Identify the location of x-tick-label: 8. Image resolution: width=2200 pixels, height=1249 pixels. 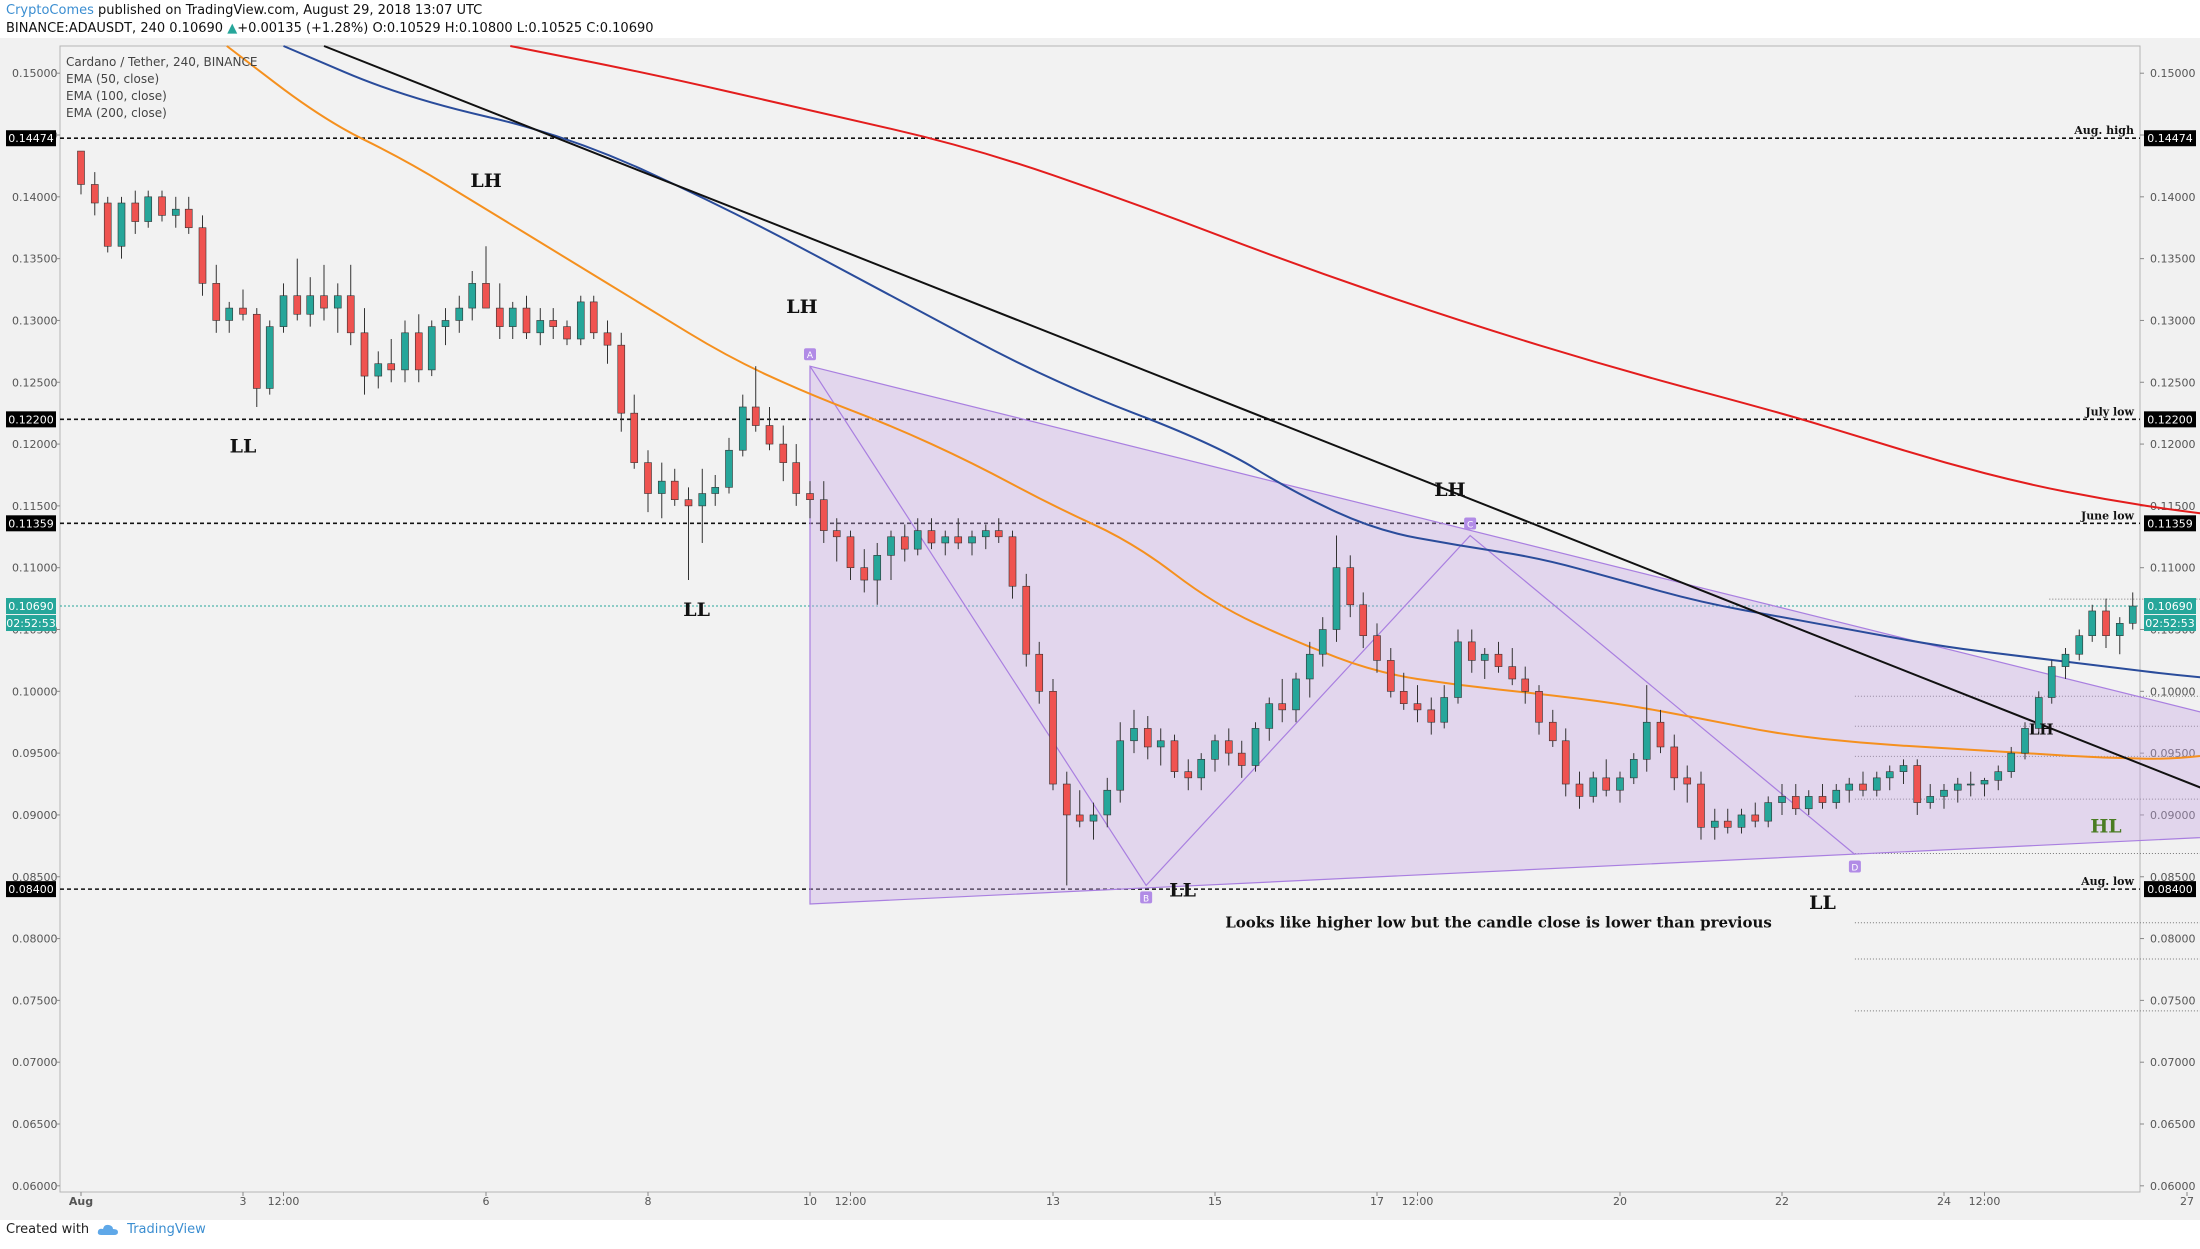
(648, 1201).